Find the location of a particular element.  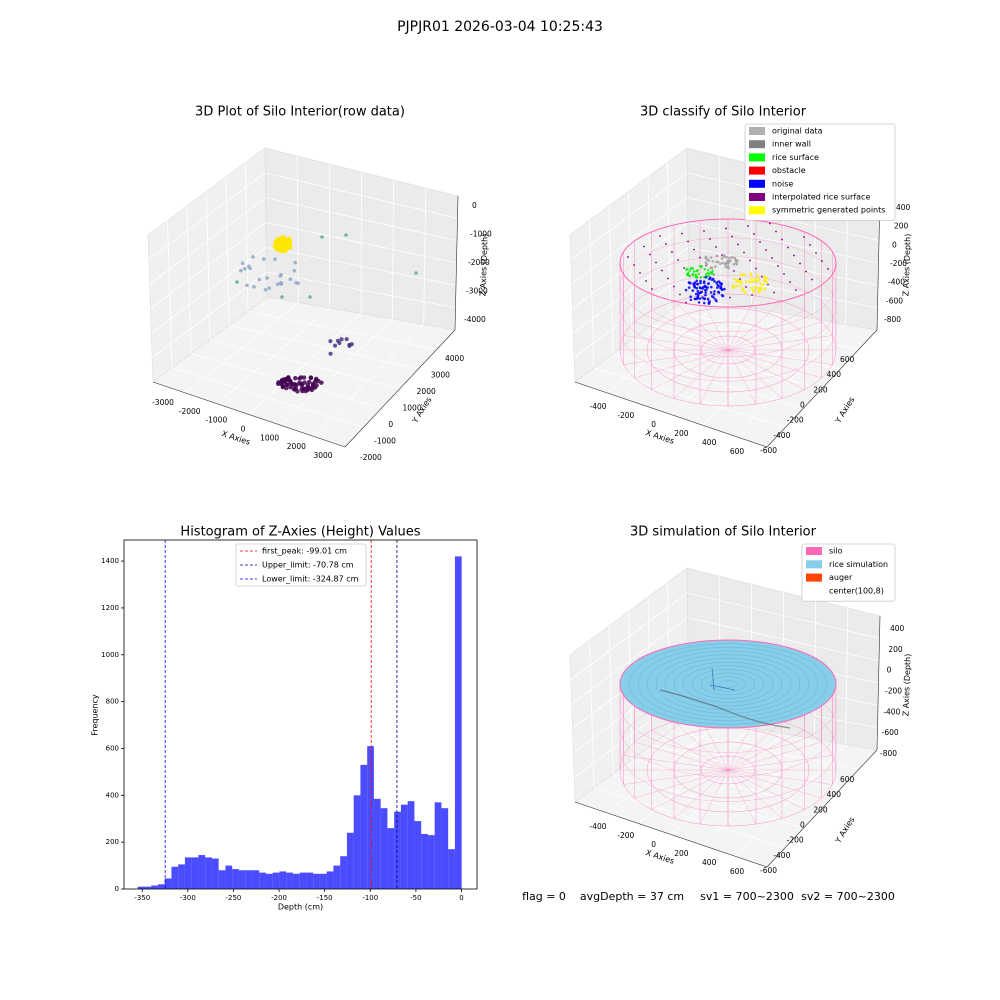

x-tick-label: -400 is located at coordinates (597, 406).